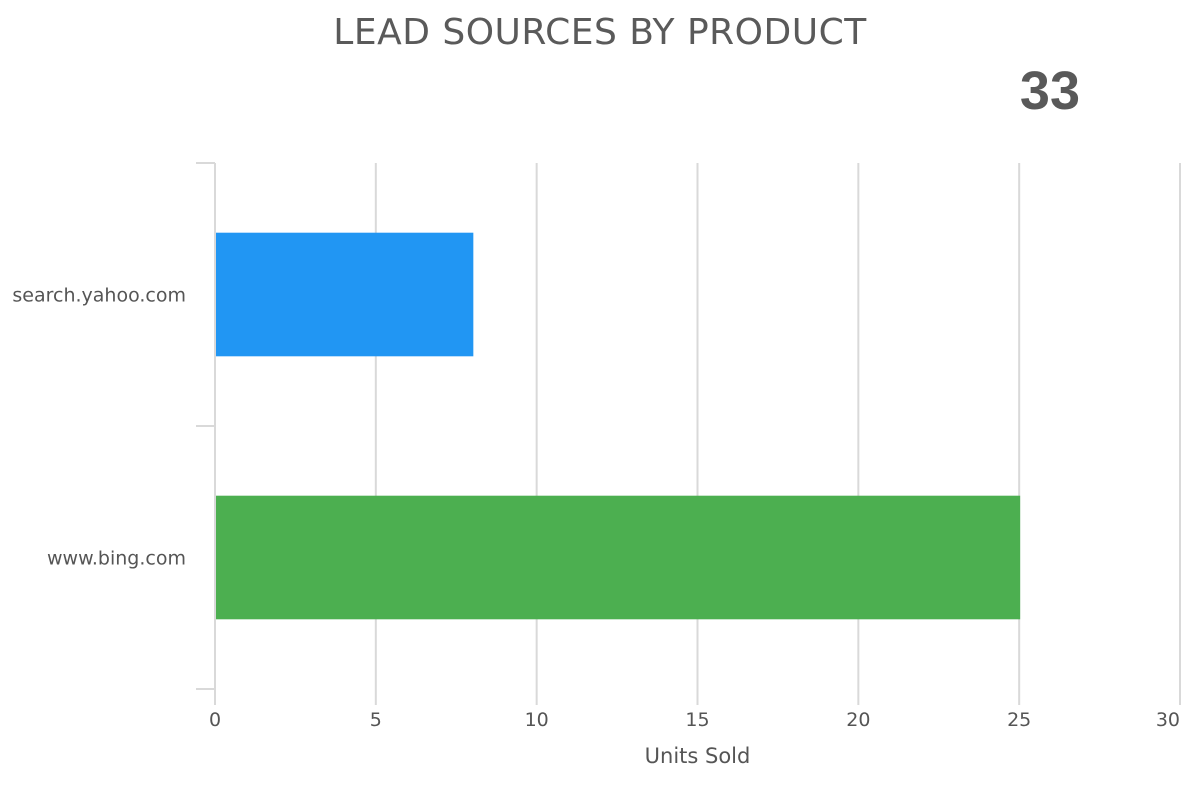 This screenshot has width=1200, height=800. I want to click on x-tick-label-5: 5, so click(376, 720).